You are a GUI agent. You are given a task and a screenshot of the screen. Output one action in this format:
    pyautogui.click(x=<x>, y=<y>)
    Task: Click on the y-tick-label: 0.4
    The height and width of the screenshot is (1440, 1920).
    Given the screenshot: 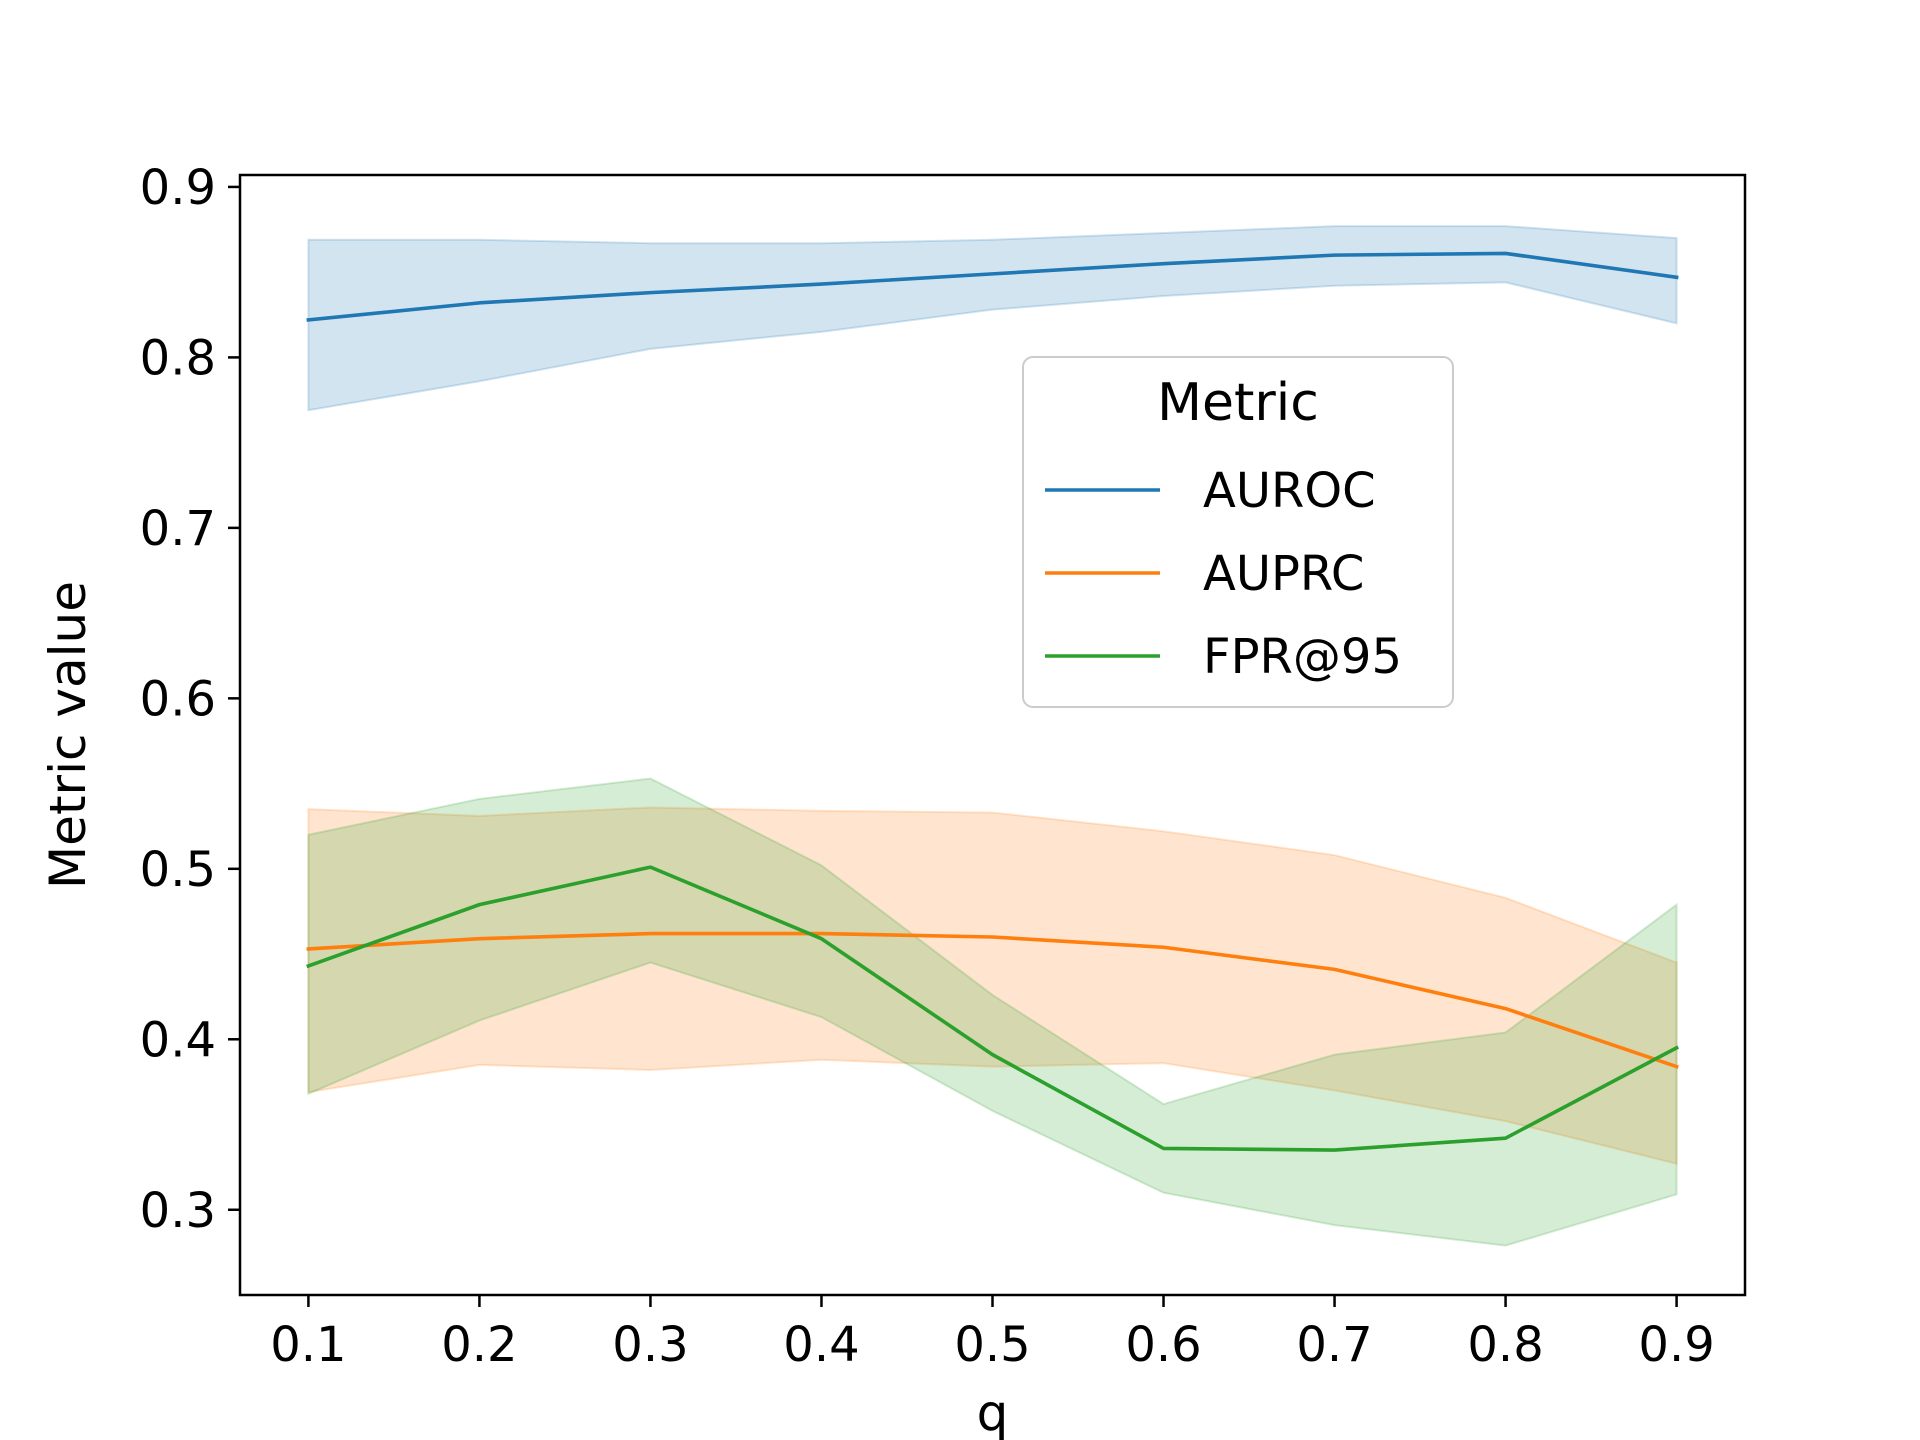 What is the action you would take?
    pyautogui.click(x=178, y=1040)
    